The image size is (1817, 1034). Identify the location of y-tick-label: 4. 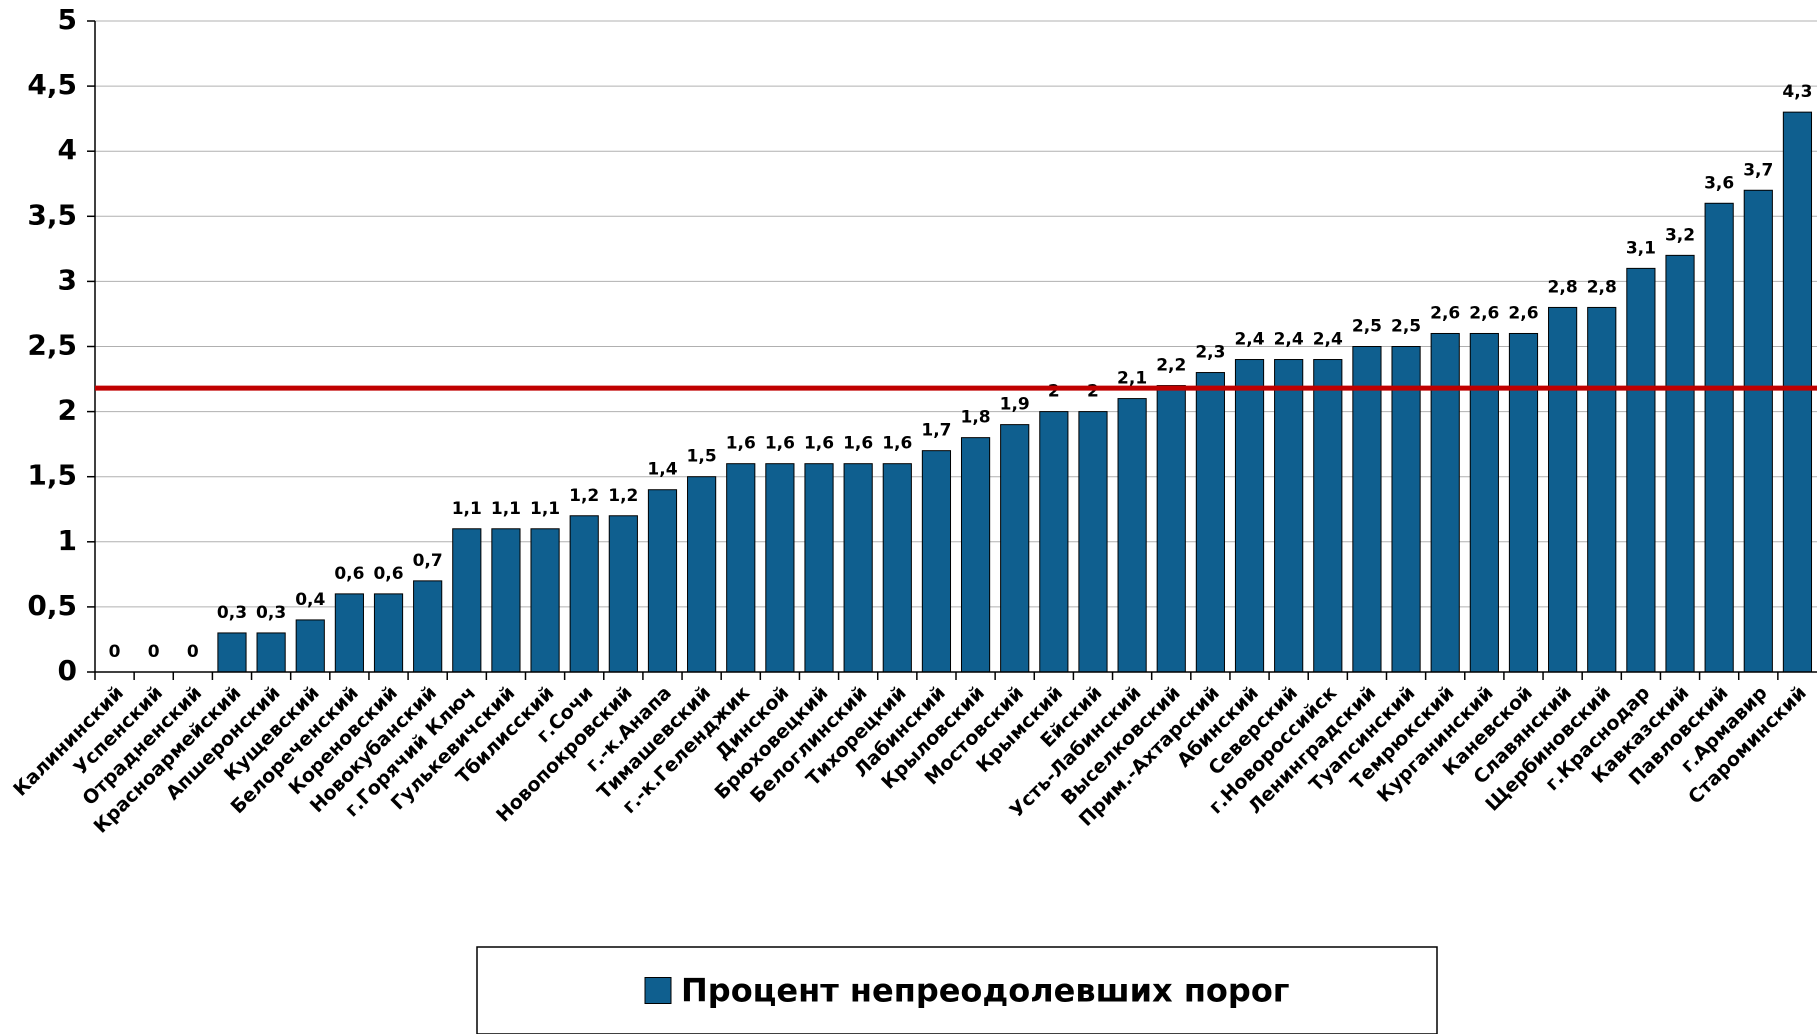
(67, 149).